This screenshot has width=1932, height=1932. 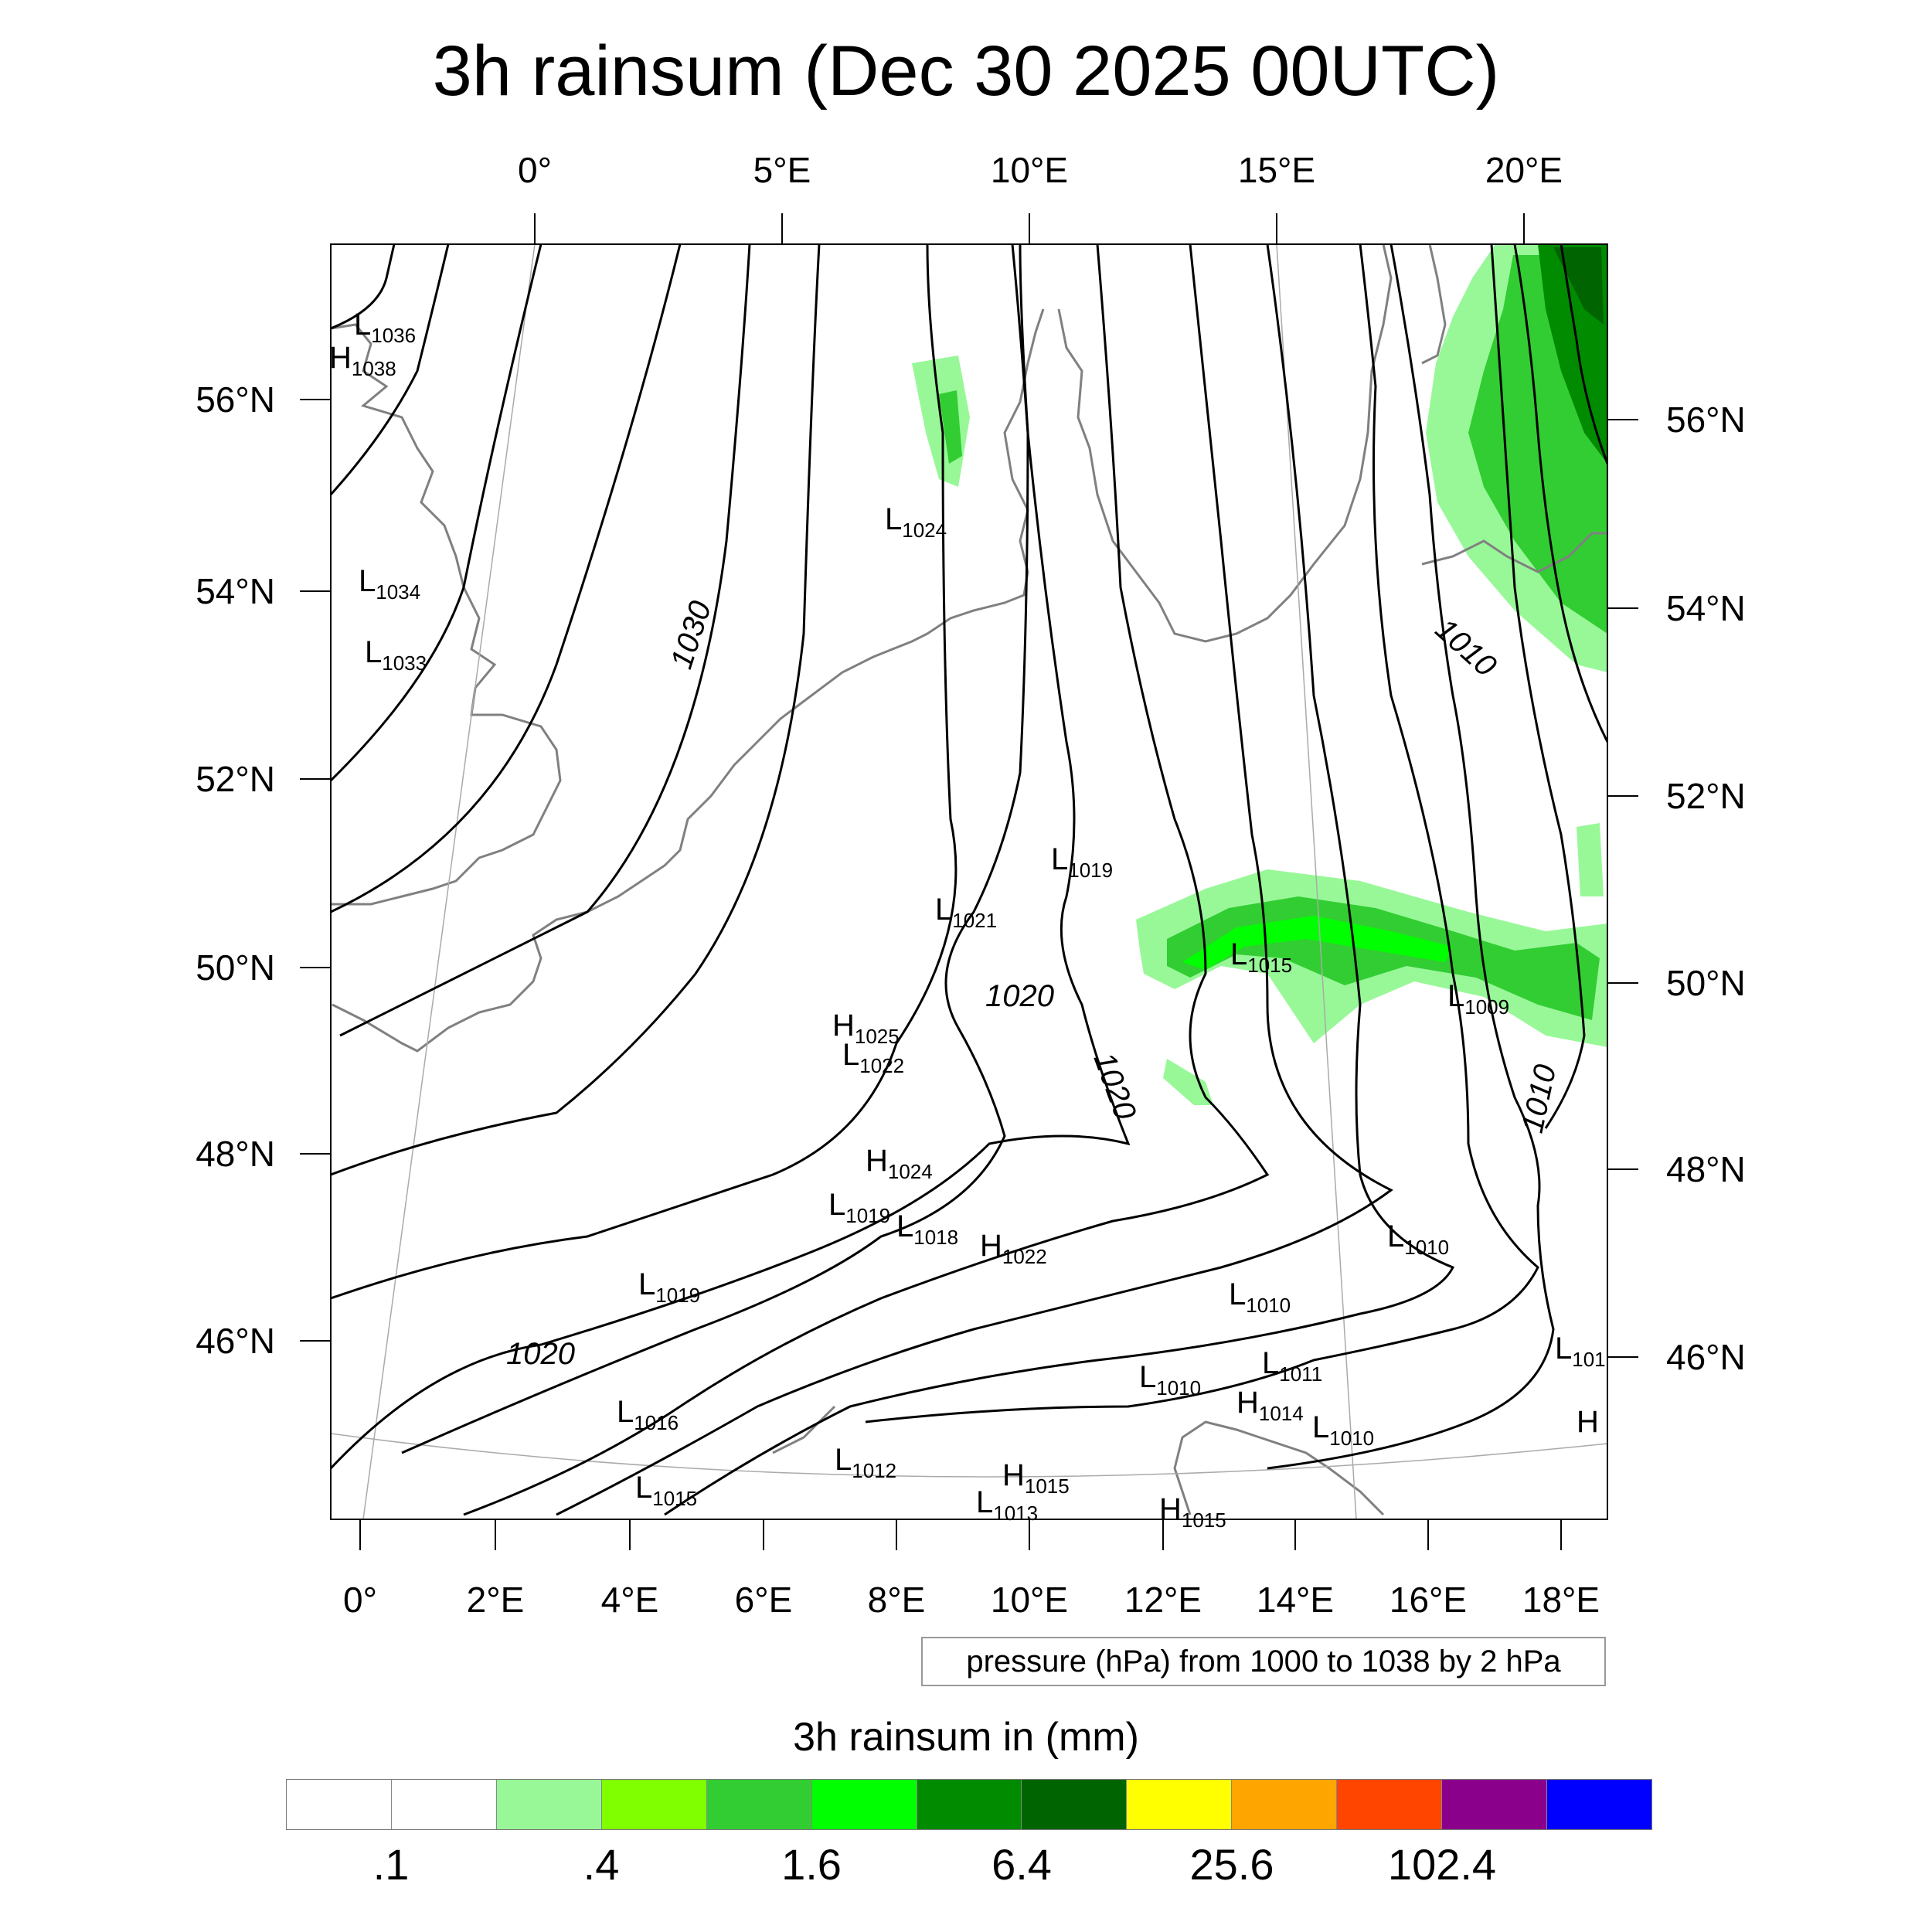 What do you see at coordinates (630, 1600) in the screenshot?
I see `bottom-tick-label: 4°E` at bounding box center [630, 1600].